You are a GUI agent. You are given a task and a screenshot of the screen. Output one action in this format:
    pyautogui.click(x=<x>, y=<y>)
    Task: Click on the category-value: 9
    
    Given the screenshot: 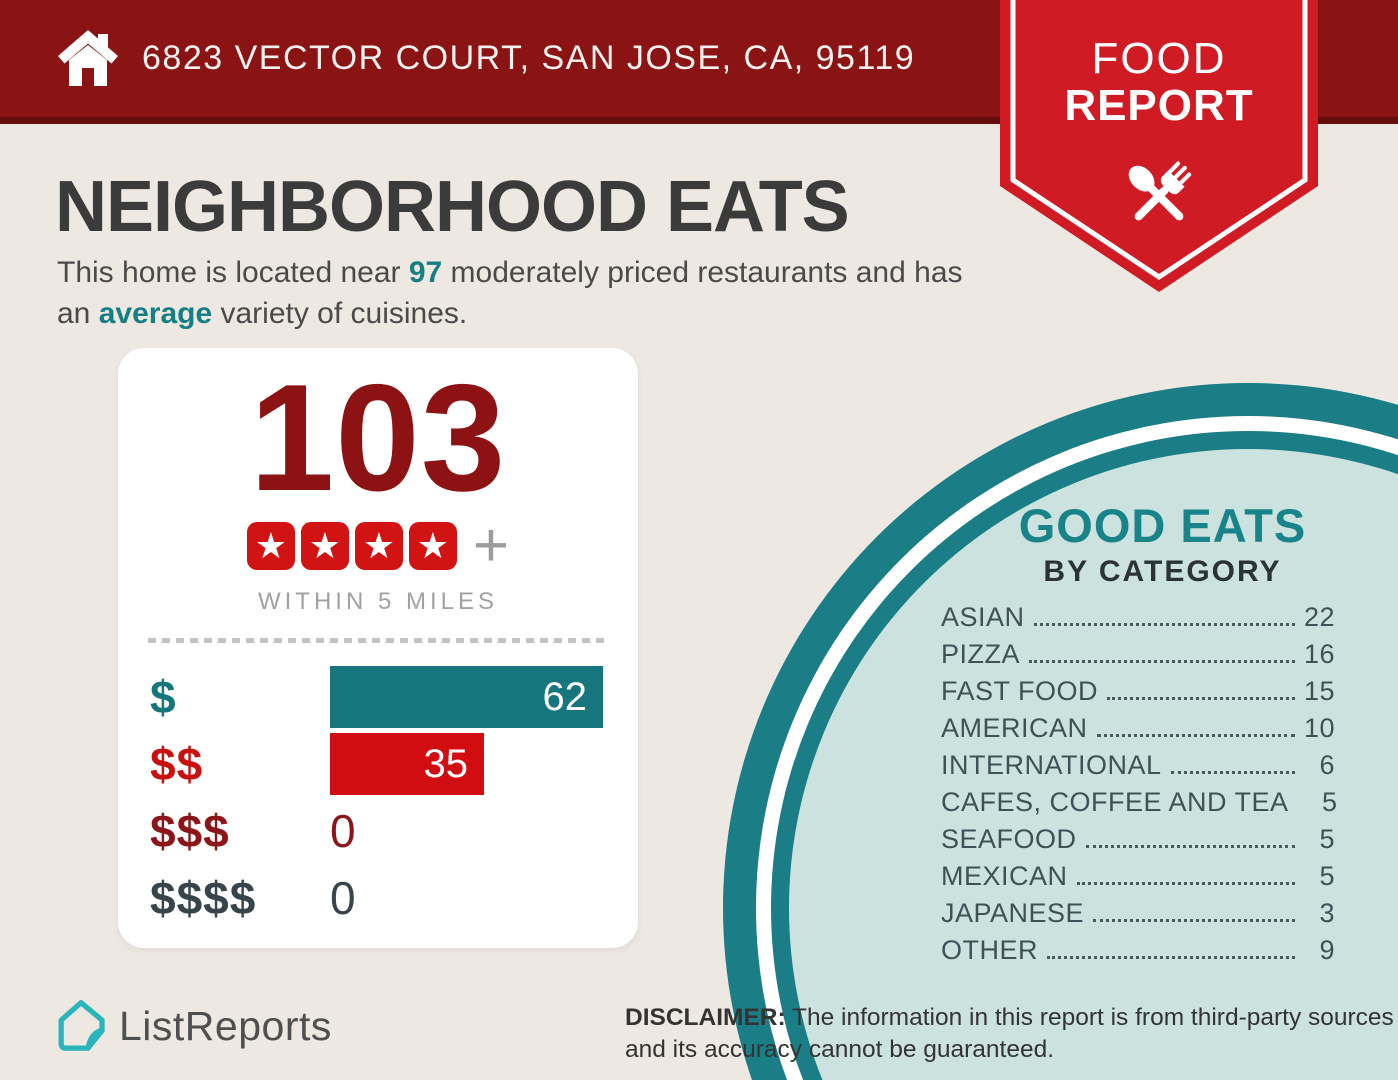 What is the action you would take?
    pyautogui.click(x=1327, y=950)
    